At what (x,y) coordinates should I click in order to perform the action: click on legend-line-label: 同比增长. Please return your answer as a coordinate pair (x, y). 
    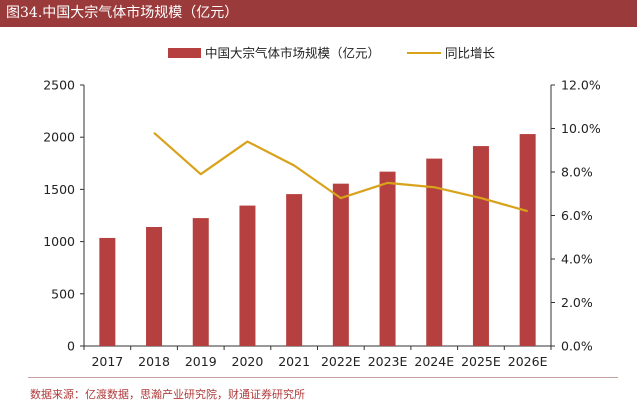
    Looking at the image, I should click on (470, 53).